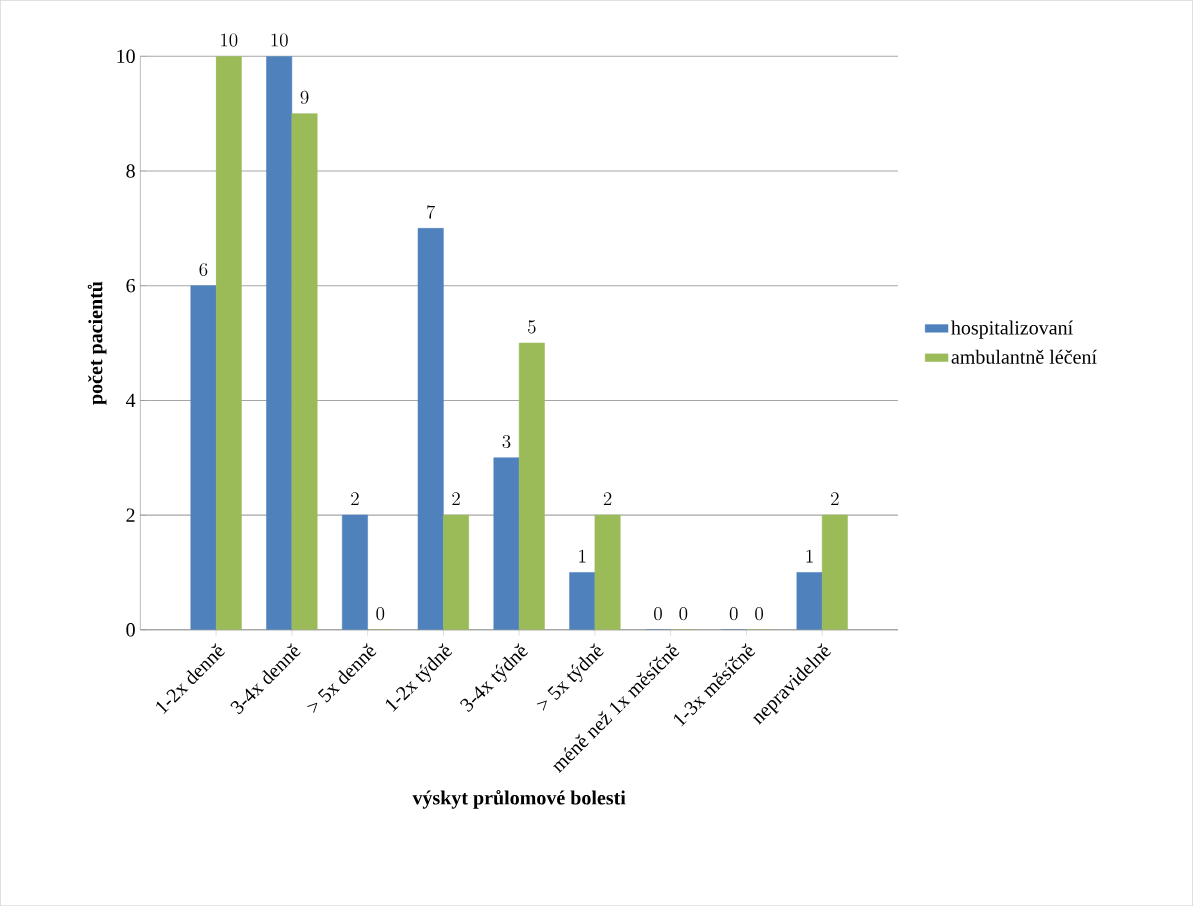 Image resolution: width=1193 pixels, height=906 pixels. I want to click on legend-label: ambulantně léčení, so click(1024, 356).